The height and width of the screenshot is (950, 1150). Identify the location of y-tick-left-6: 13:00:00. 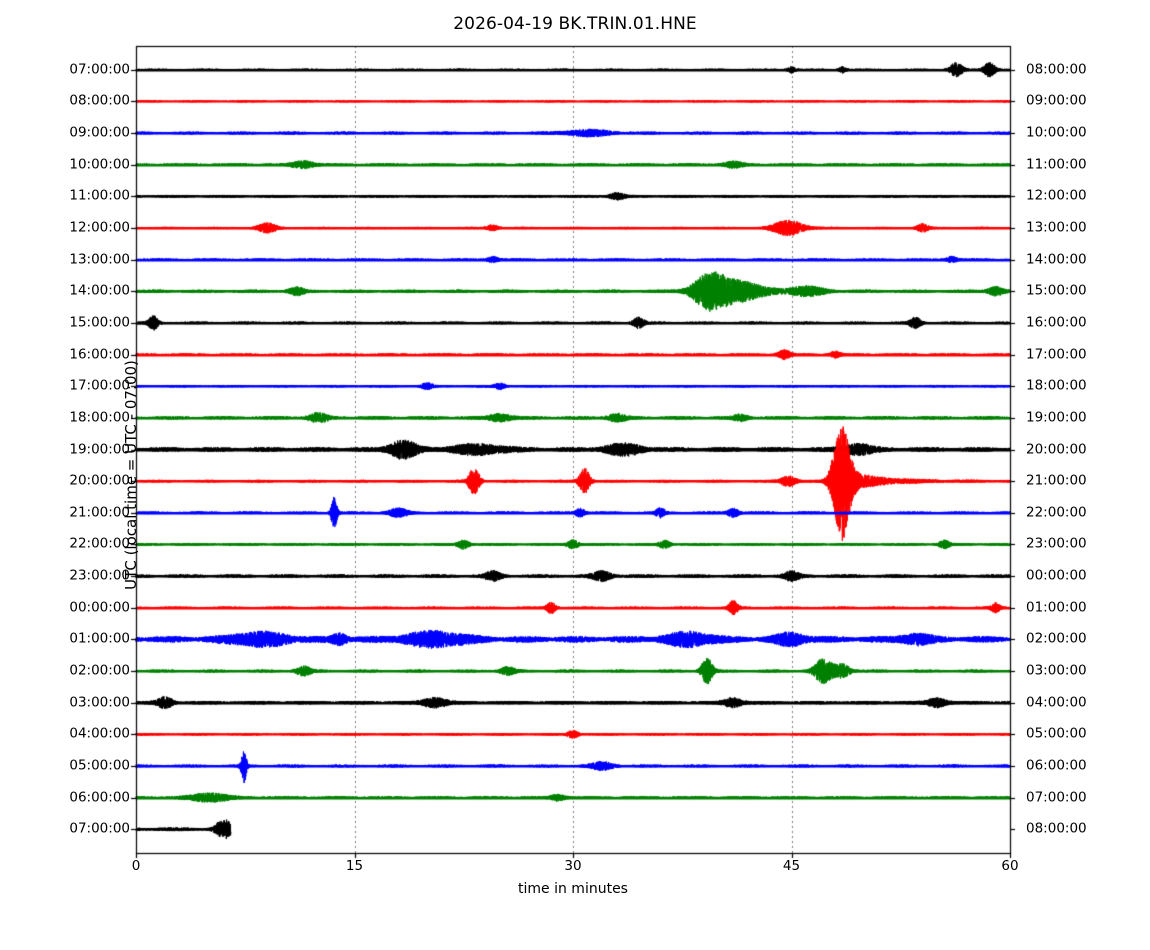
(99, 258).